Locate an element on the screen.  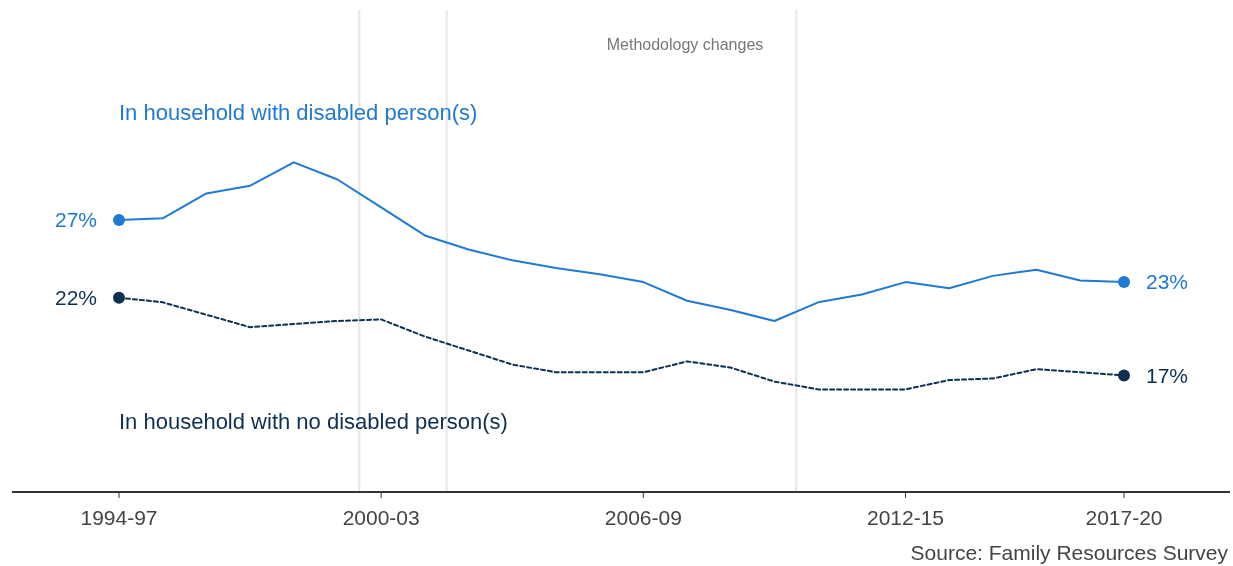
data-label: 27% is located at coordinates (75, 220).